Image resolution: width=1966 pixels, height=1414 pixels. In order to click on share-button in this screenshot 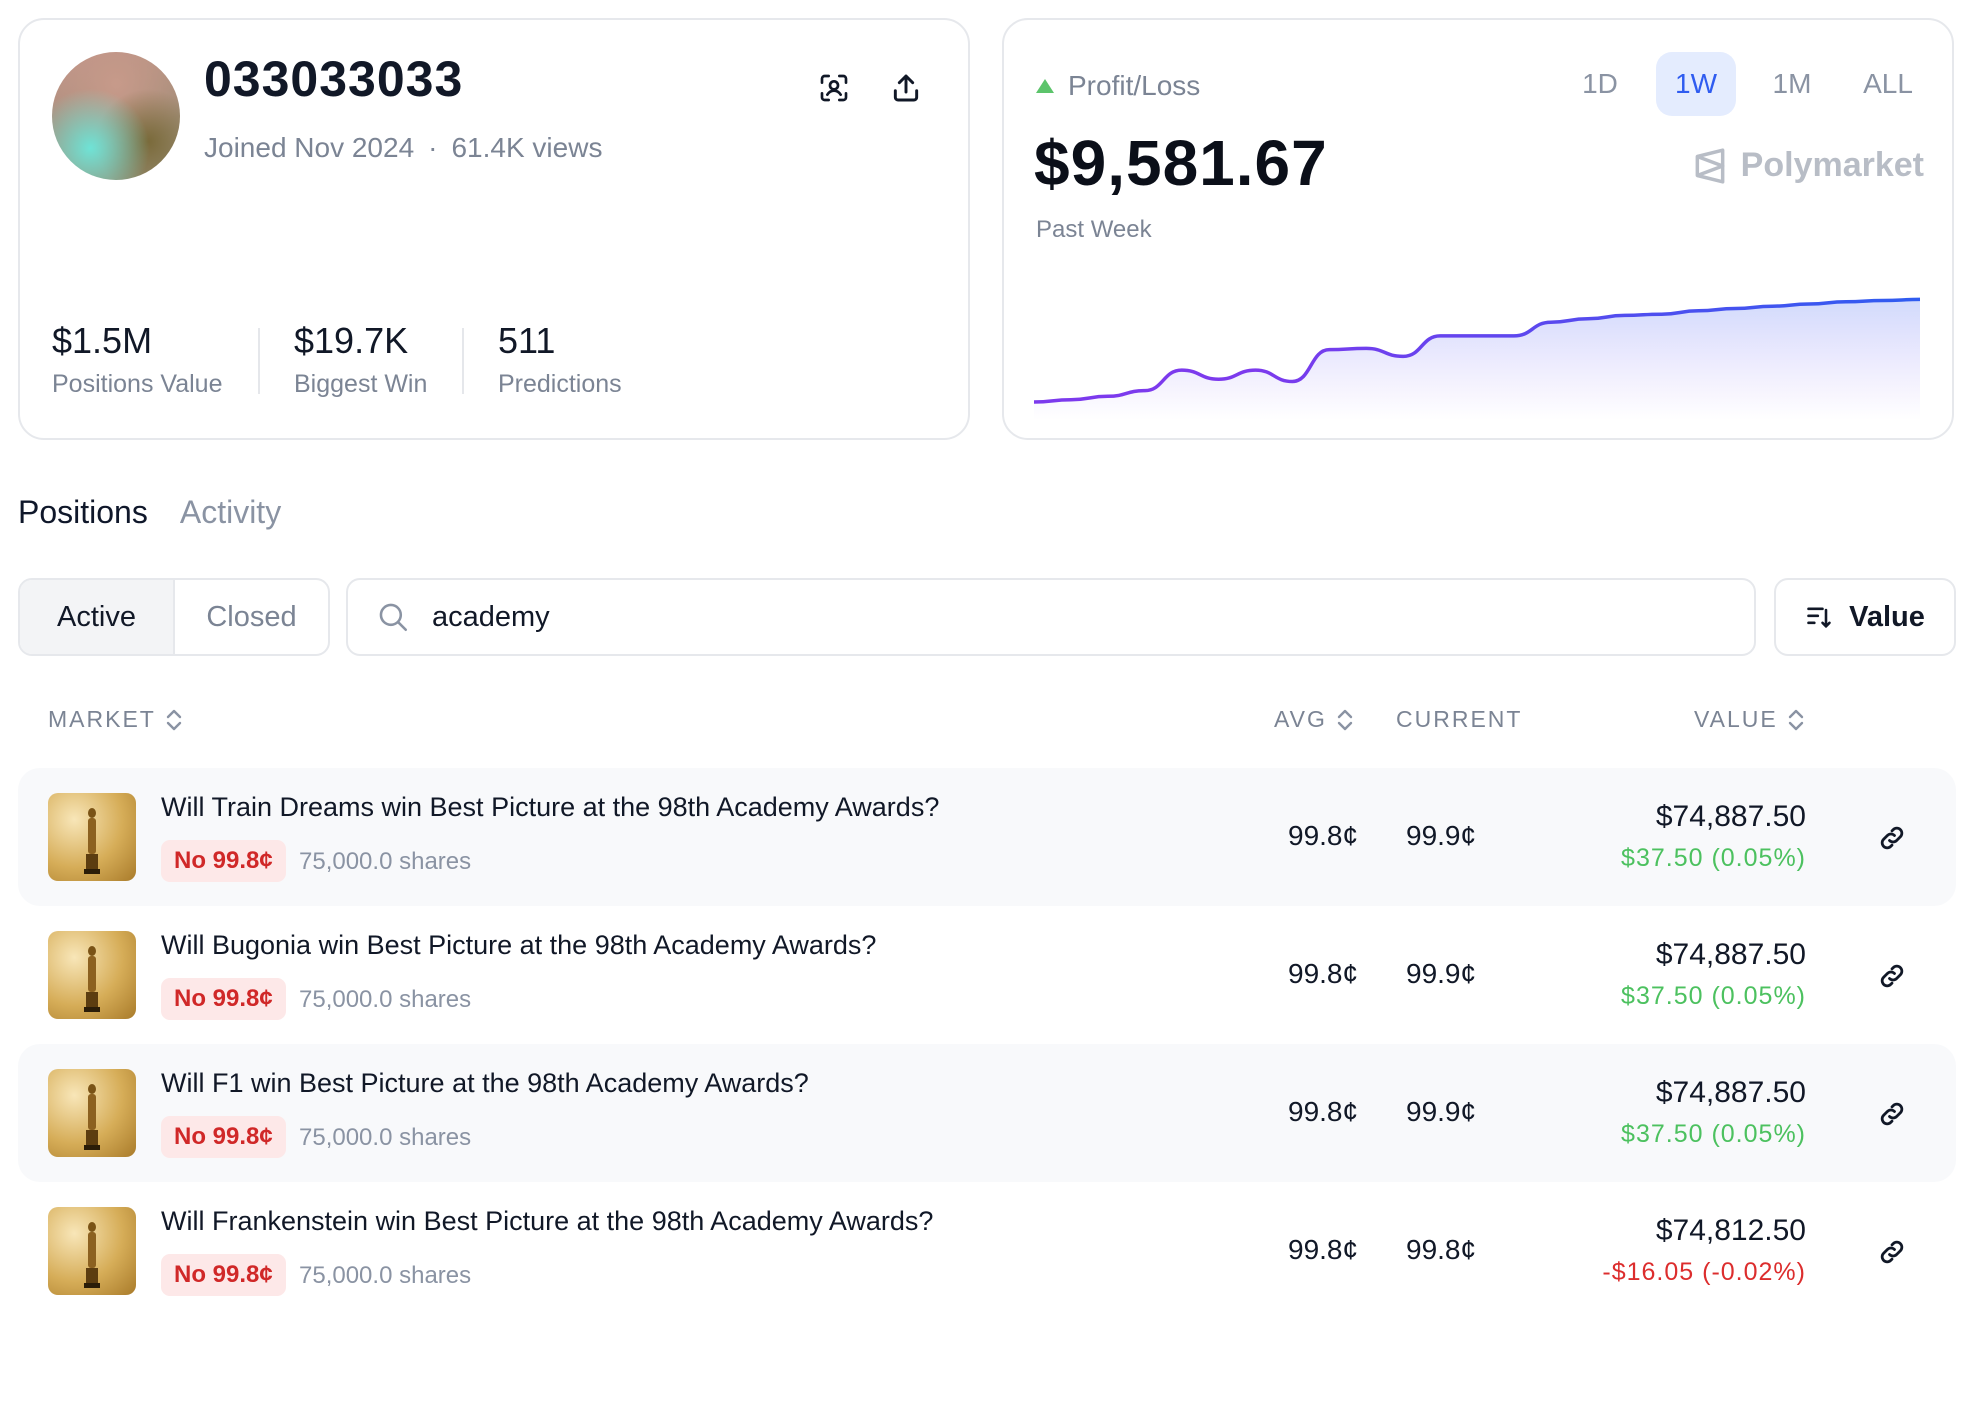, I will do `click(906, 88)`.